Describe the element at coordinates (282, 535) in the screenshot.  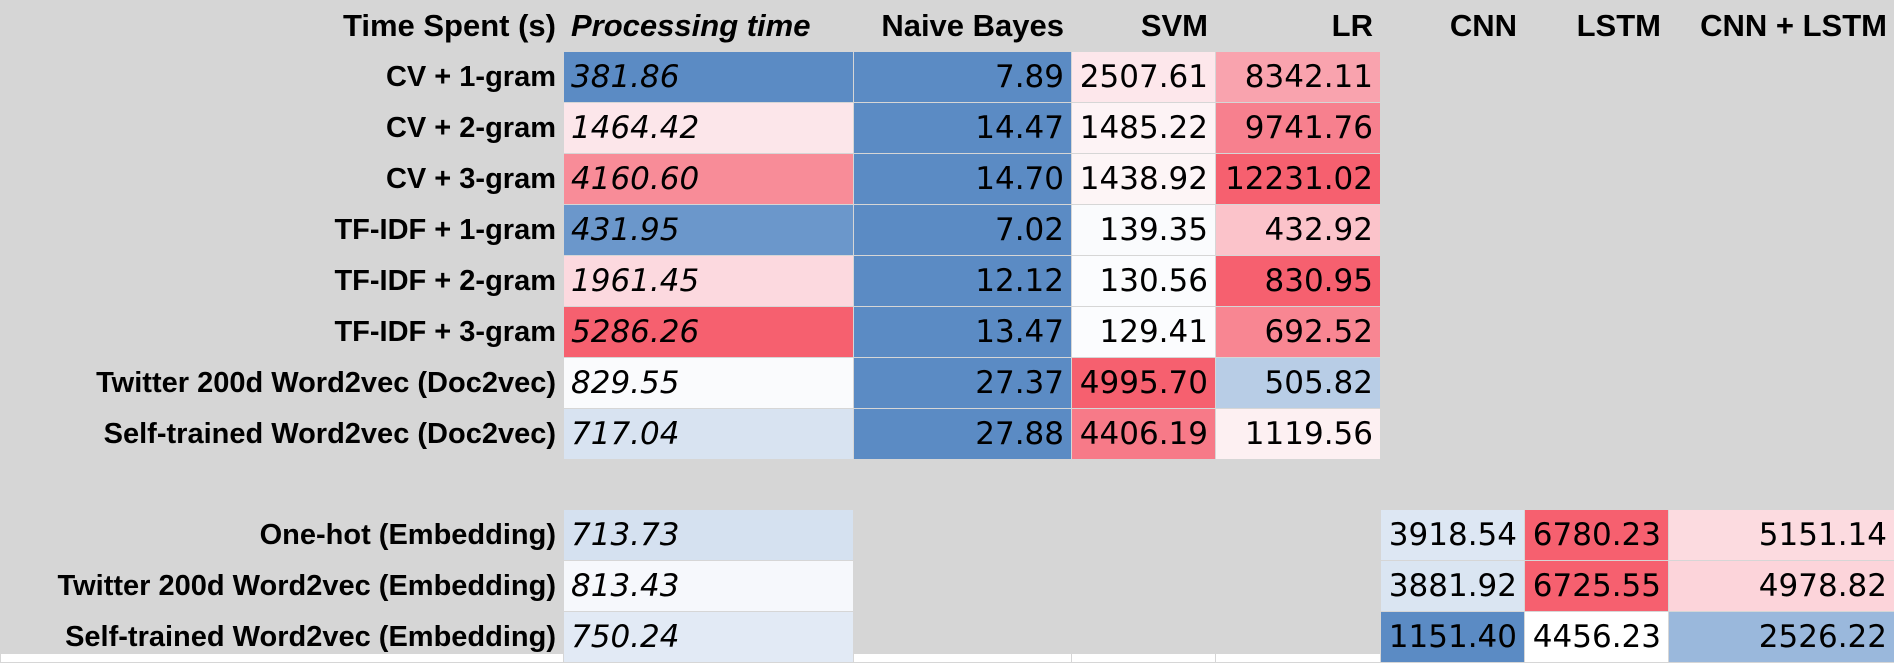
I see `row-label-cell: One-hot (Embedding)` at that location.